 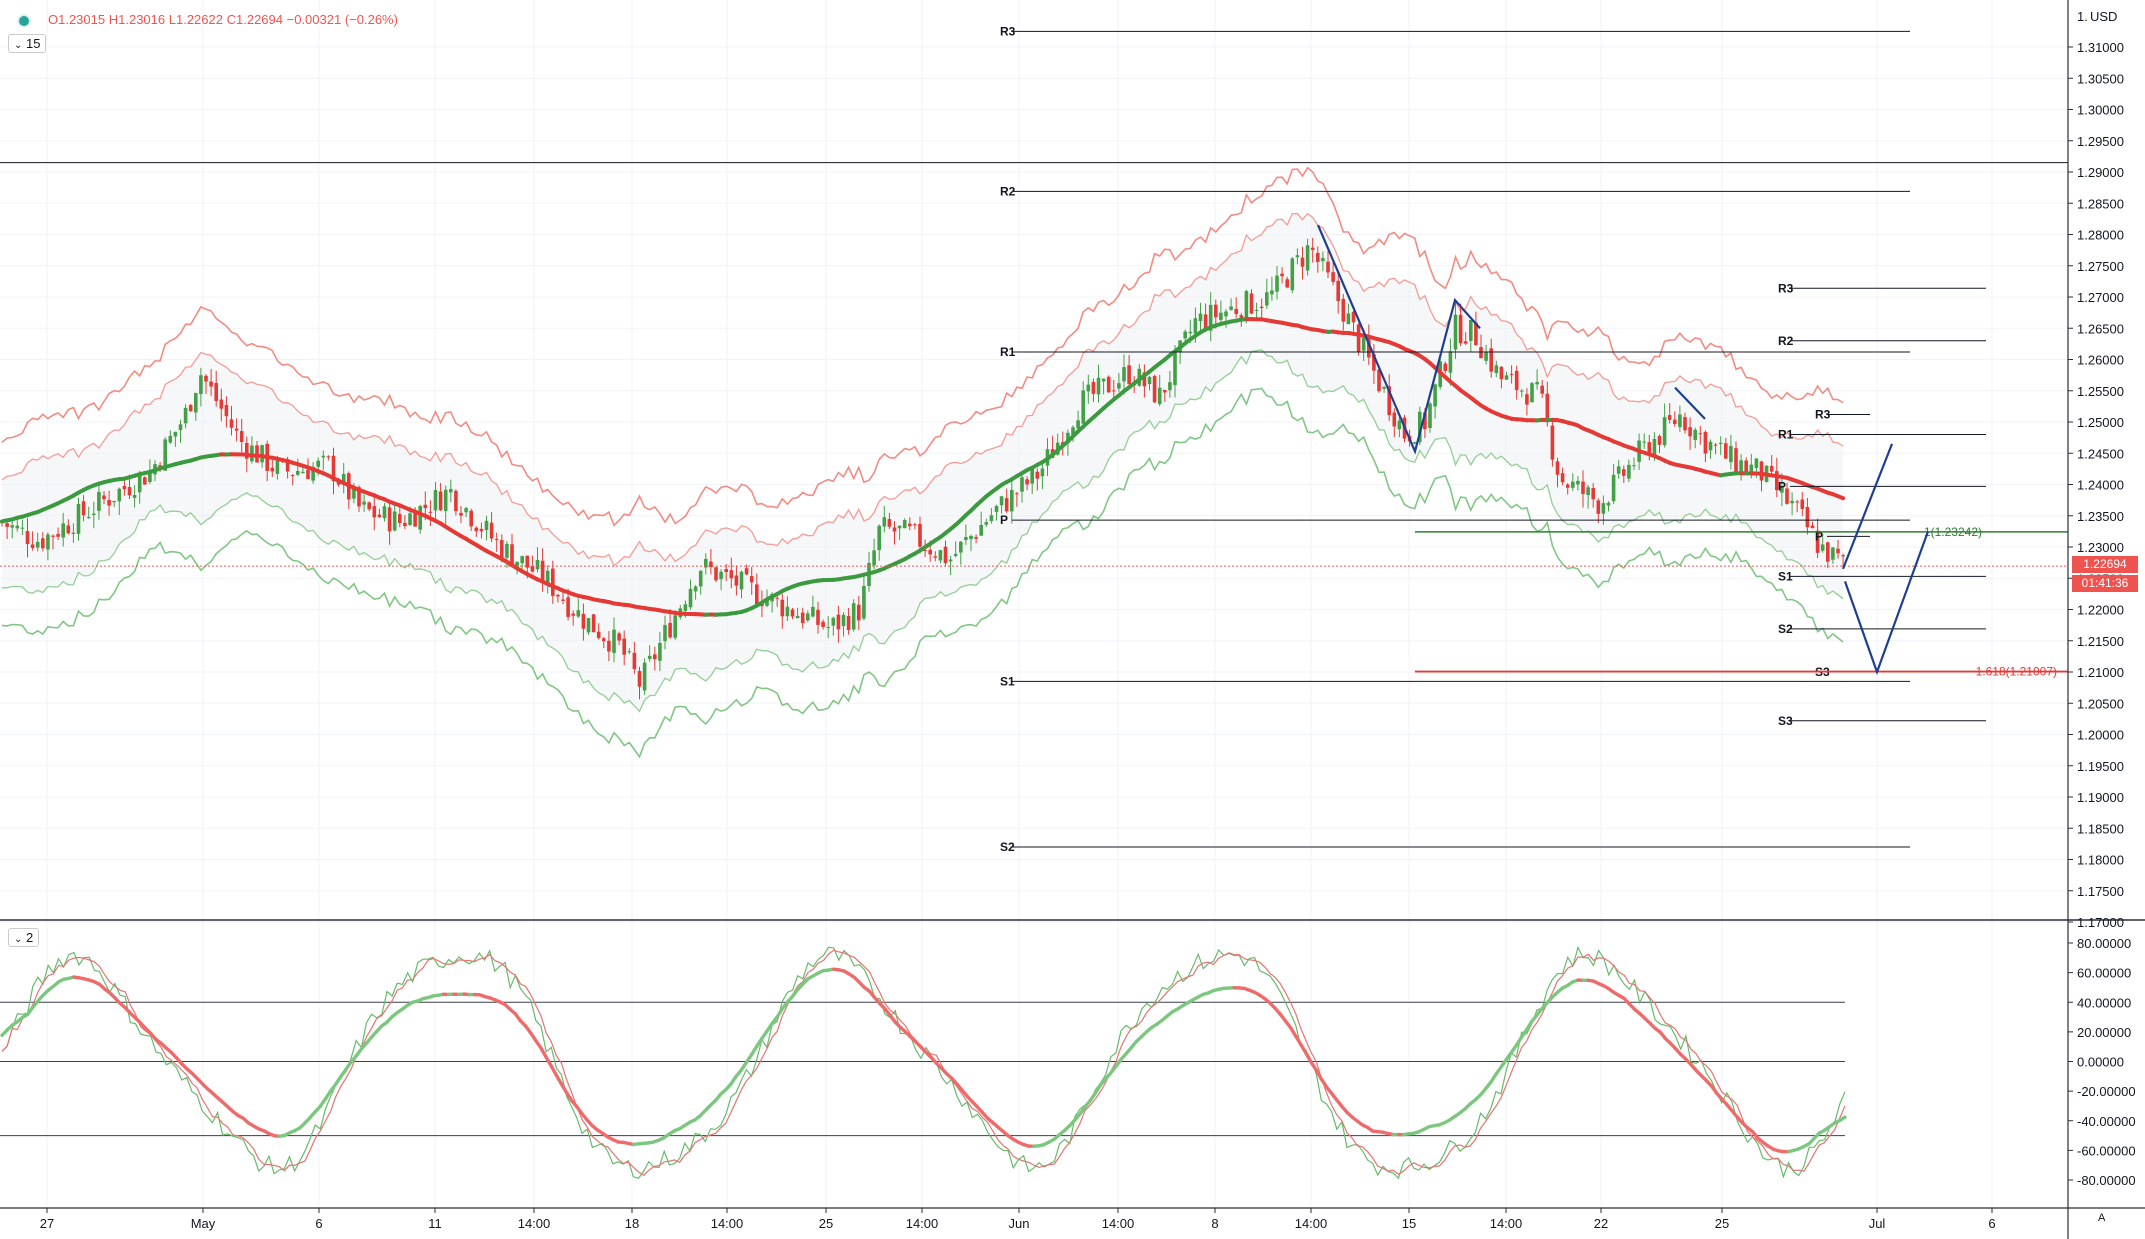 What do you see at coordinates (1007, 681) in the screenshot?
I see `monthly-pivot-s1-label: S1` at bounding box center [1007, 681].